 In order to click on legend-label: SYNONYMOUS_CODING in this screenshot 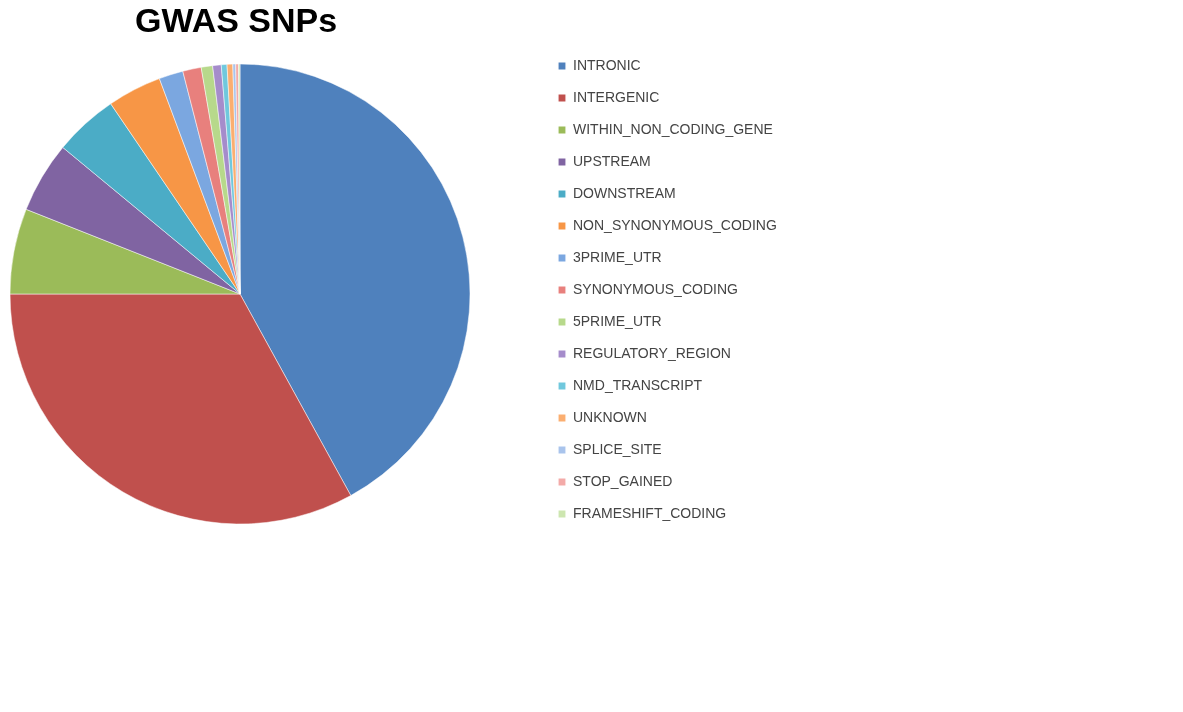, I will do `click(655, 289)`.